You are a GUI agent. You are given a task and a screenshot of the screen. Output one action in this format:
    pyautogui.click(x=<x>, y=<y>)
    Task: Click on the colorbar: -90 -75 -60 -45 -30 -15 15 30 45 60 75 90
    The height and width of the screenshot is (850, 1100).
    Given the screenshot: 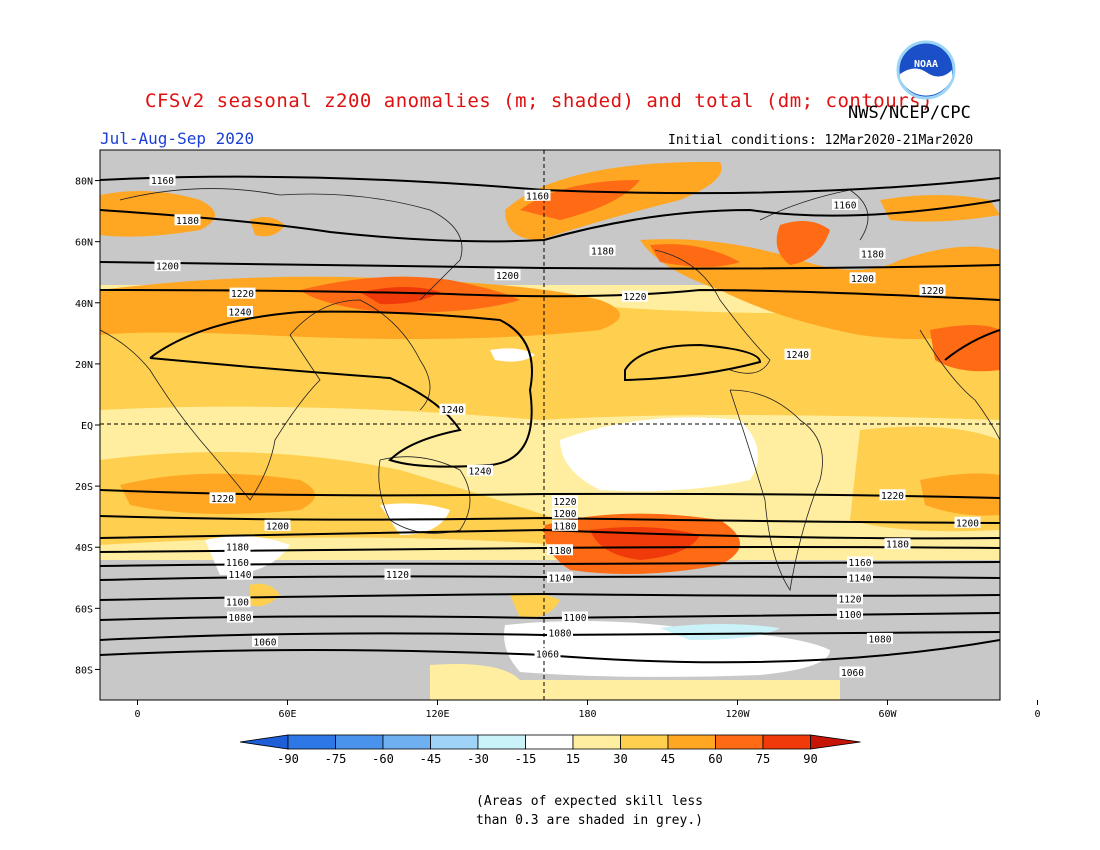 What is the action you would take?
    pyautogui.click(x=550, y=750)
    